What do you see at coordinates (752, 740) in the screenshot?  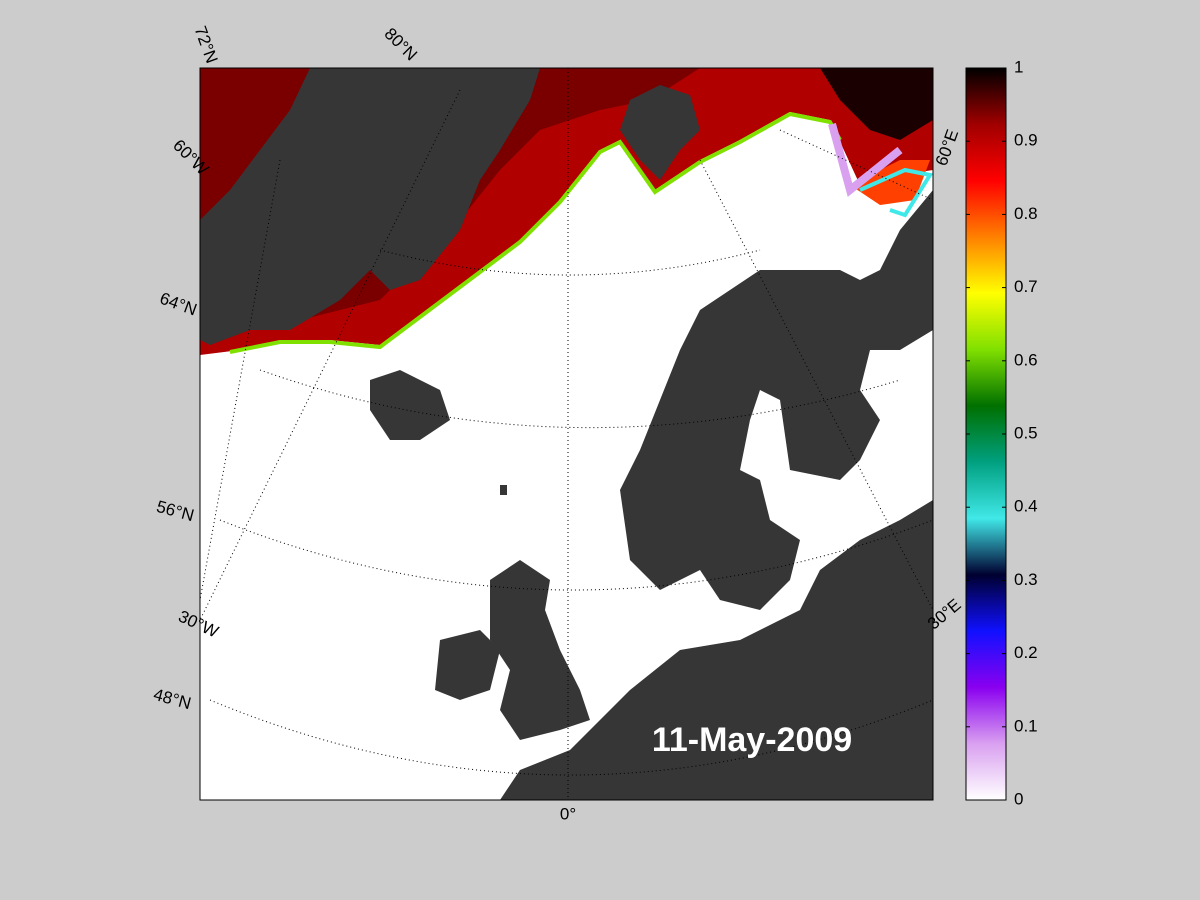 I see `date-label: 11-May-2009` at bounding box center [752, 740].